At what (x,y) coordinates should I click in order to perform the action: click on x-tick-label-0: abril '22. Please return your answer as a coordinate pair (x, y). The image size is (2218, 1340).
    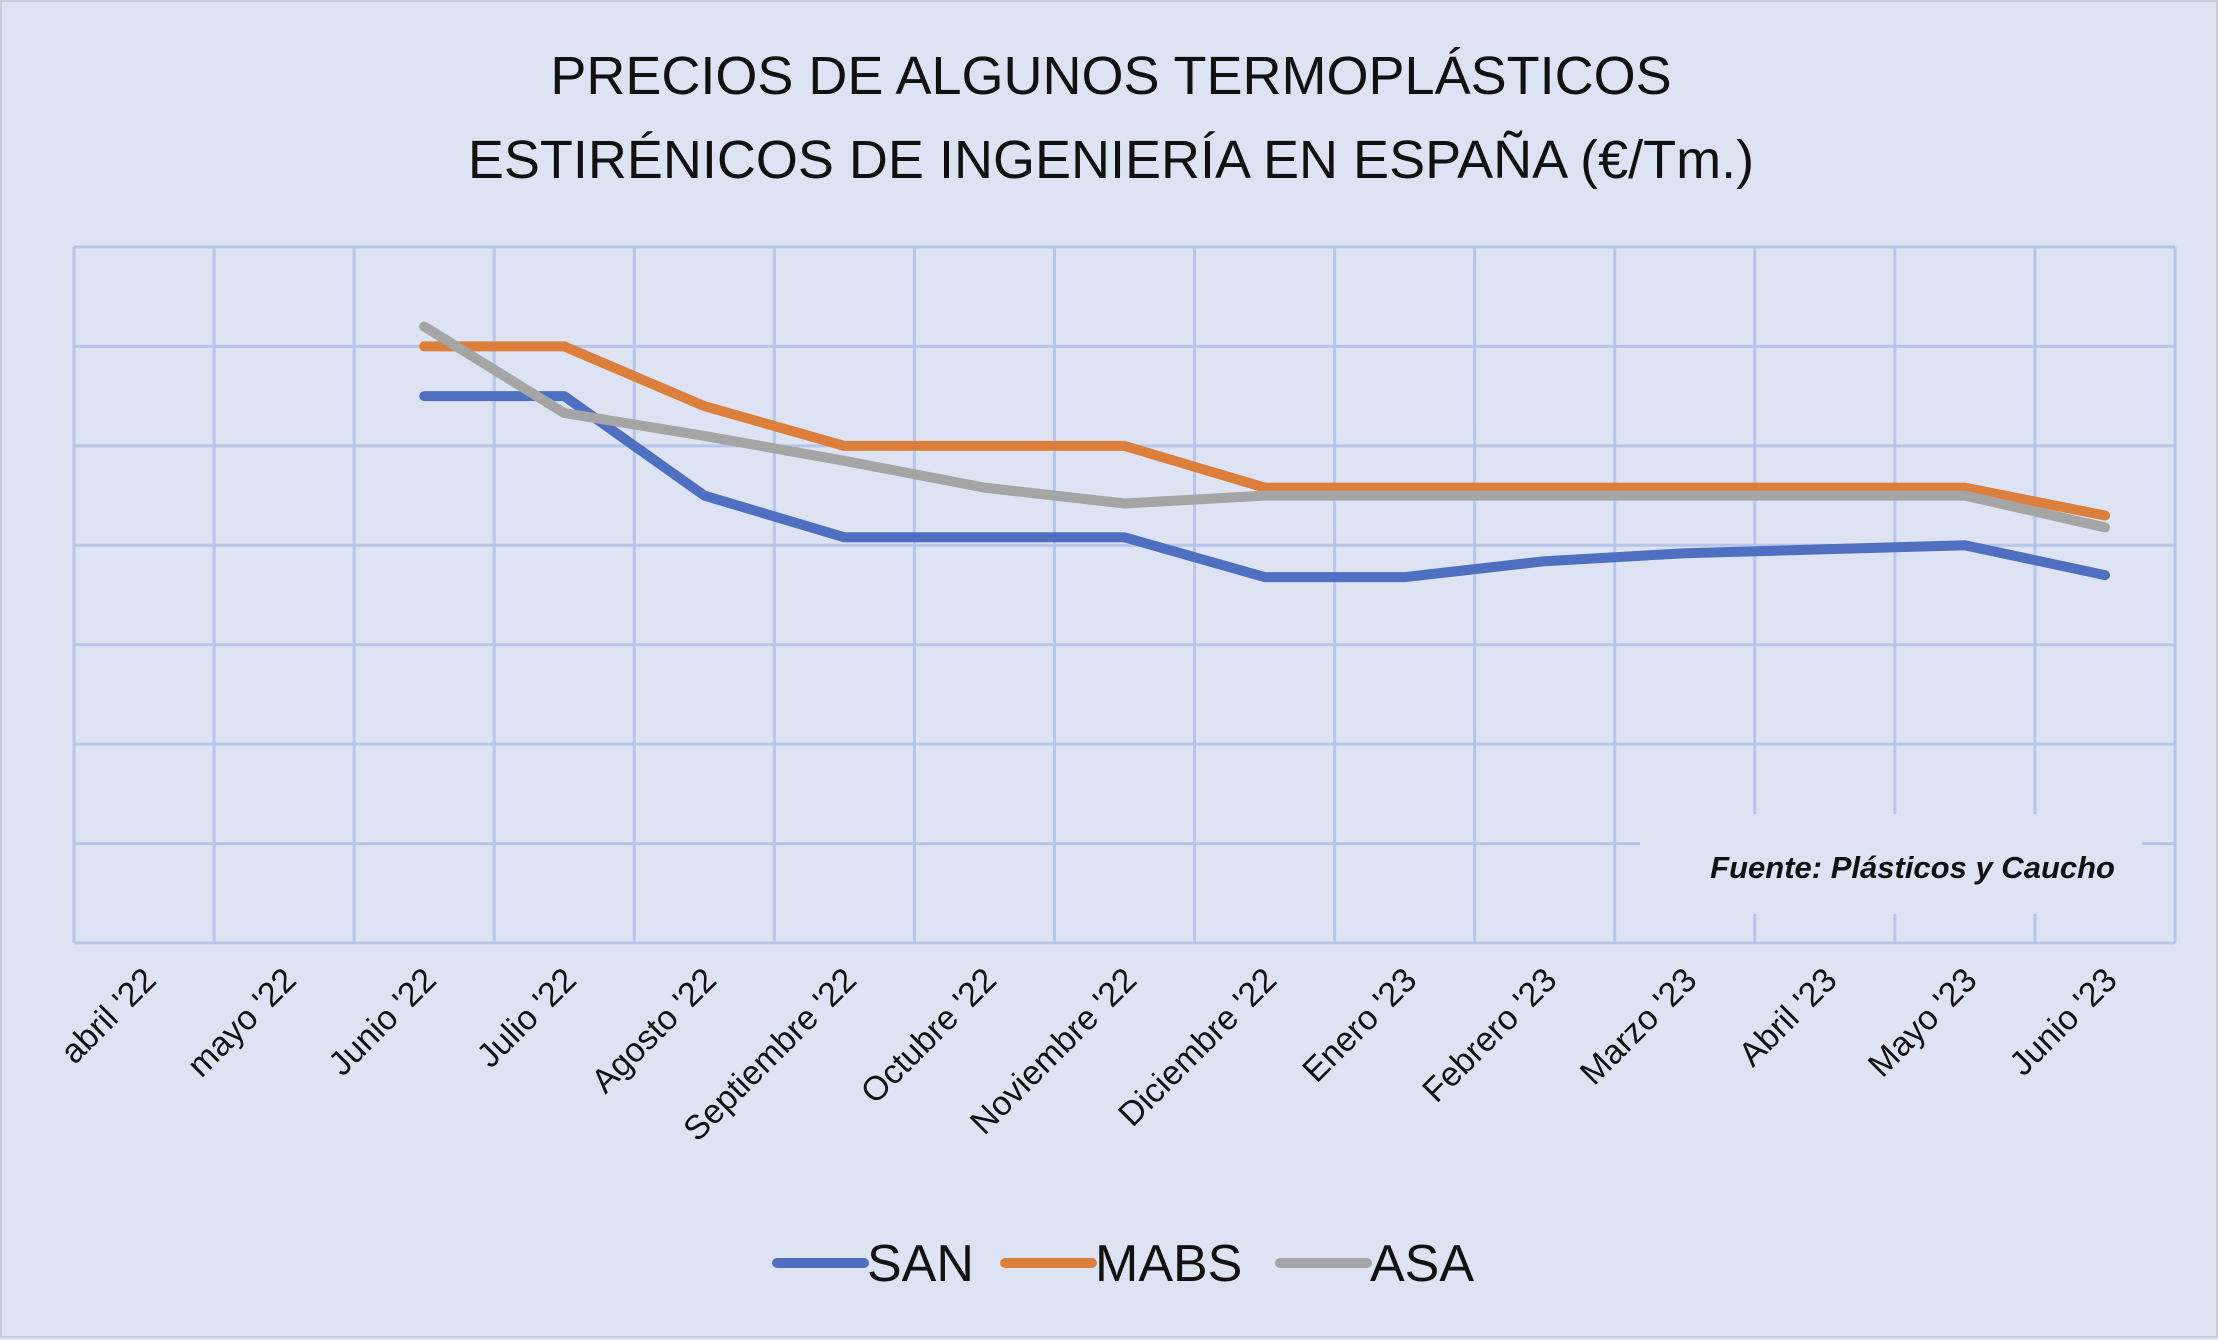
    Looking at the image, I should click on (108, 1016).